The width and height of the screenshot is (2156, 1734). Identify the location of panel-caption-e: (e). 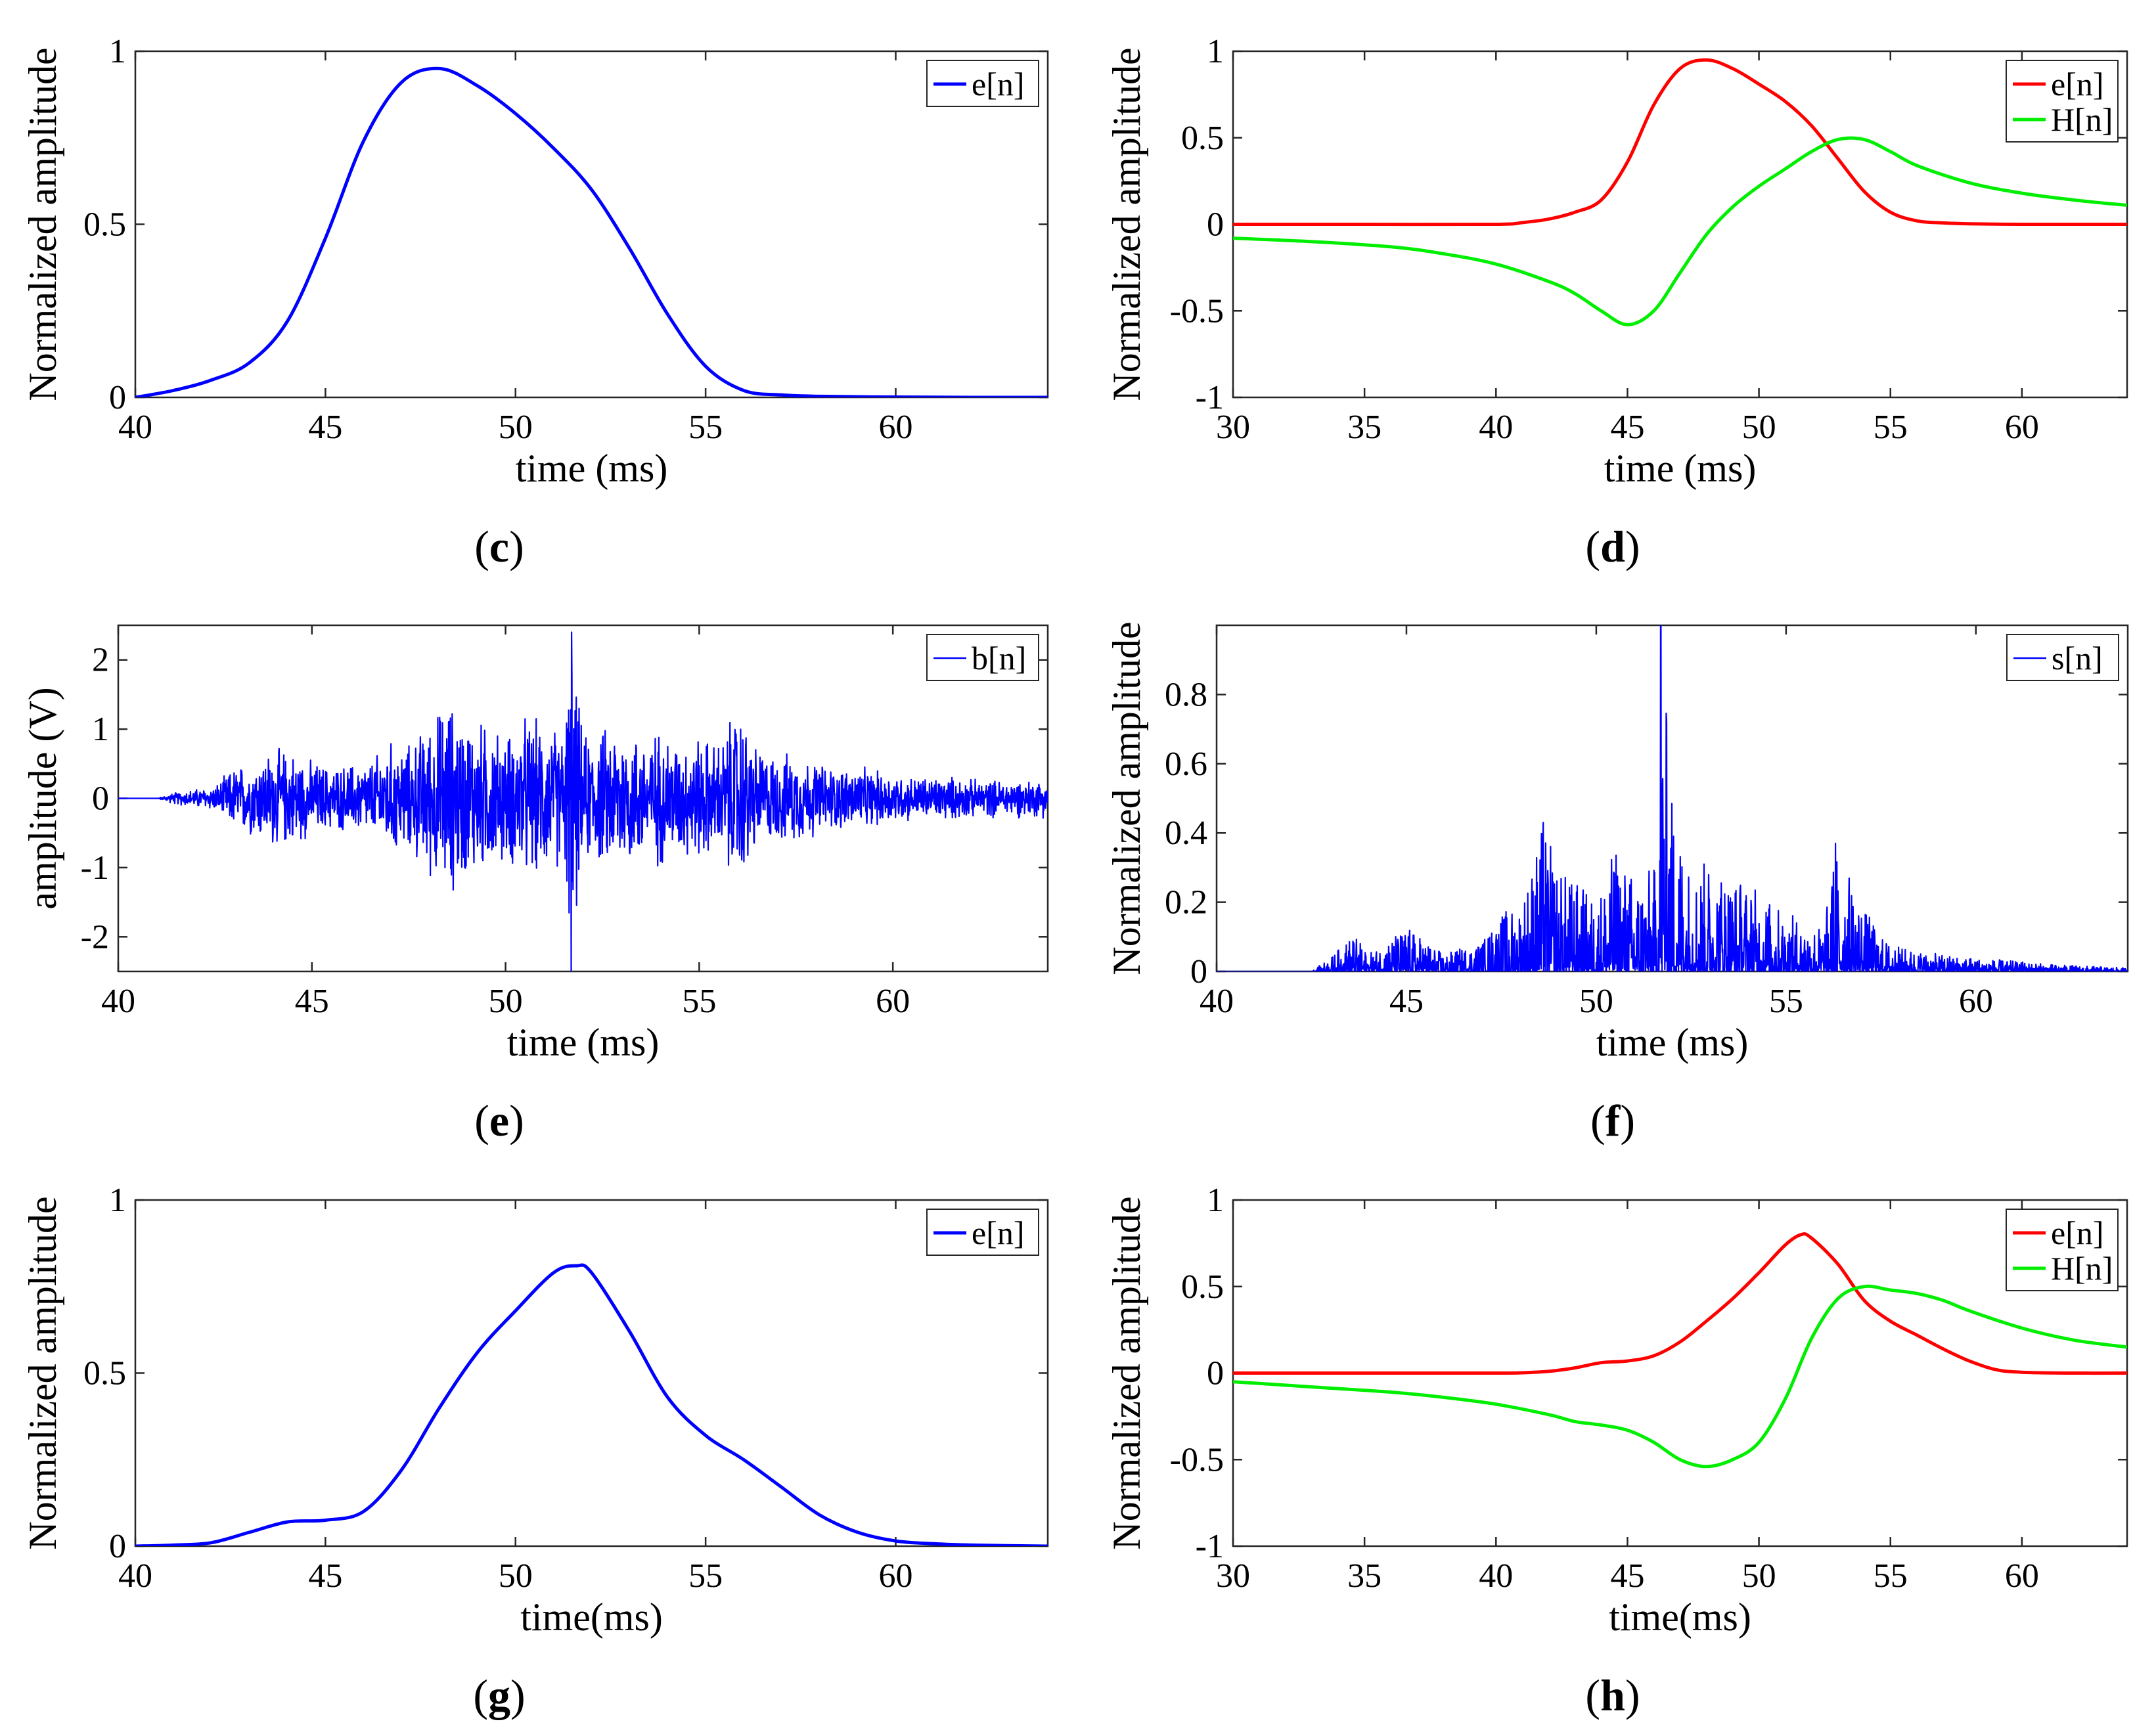
(499, 1120).